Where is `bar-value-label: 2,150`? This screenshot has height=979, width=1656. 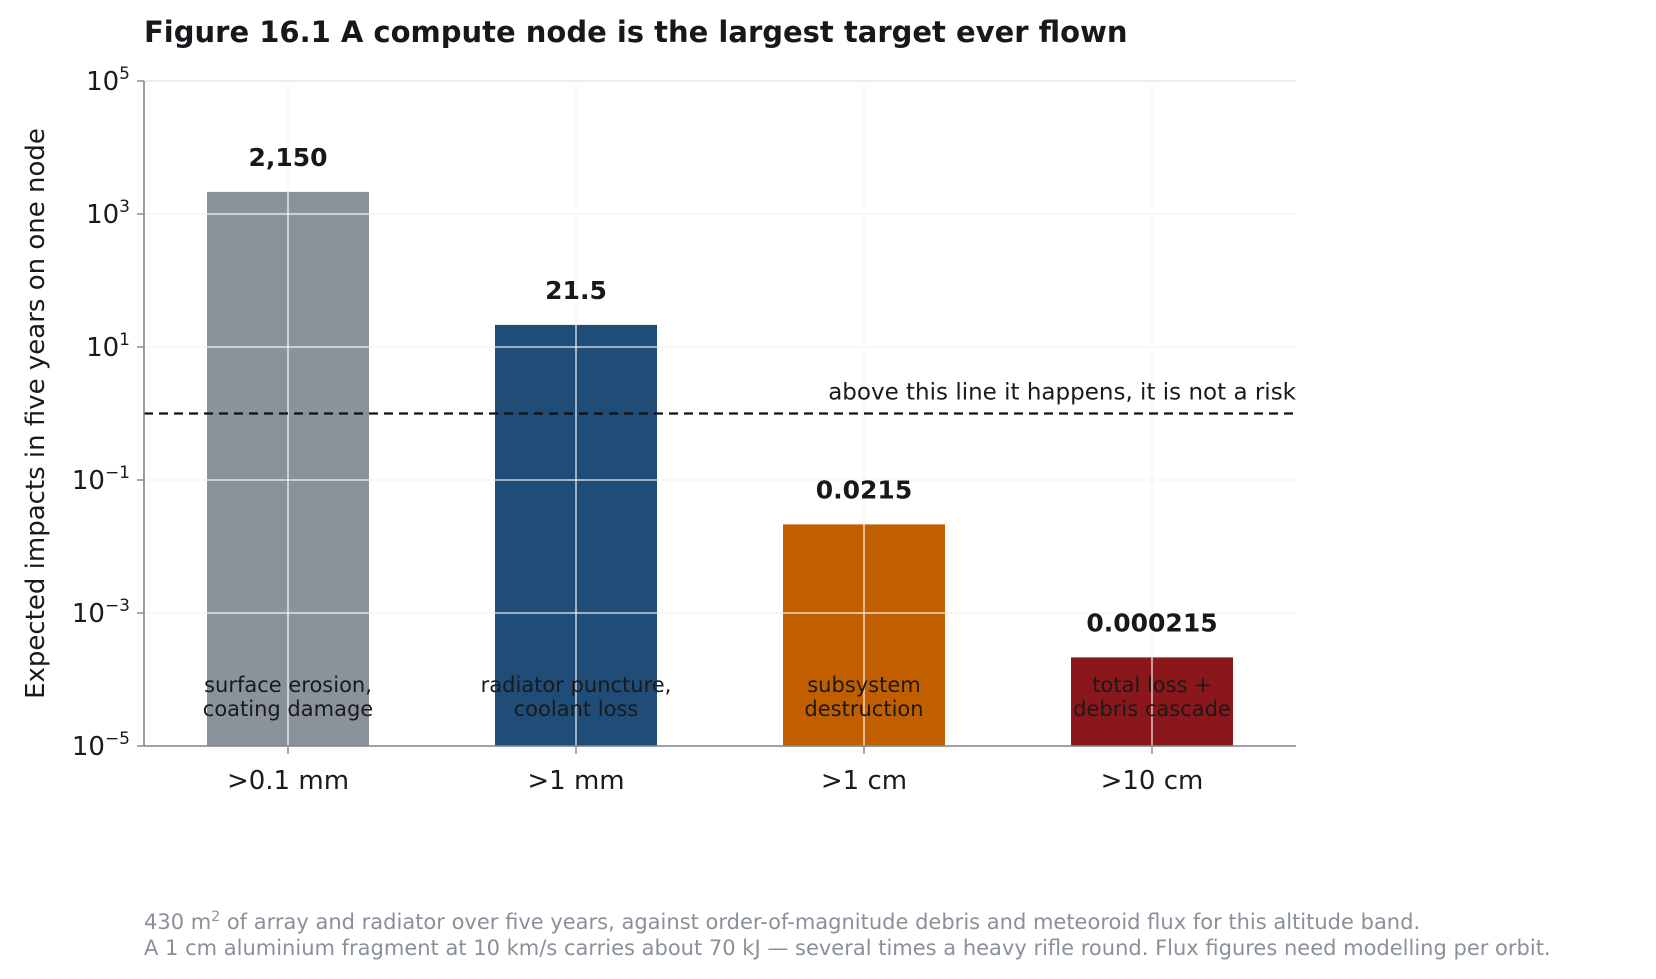
bar-value-label: 2,150 is located at coordinates (287, 157).